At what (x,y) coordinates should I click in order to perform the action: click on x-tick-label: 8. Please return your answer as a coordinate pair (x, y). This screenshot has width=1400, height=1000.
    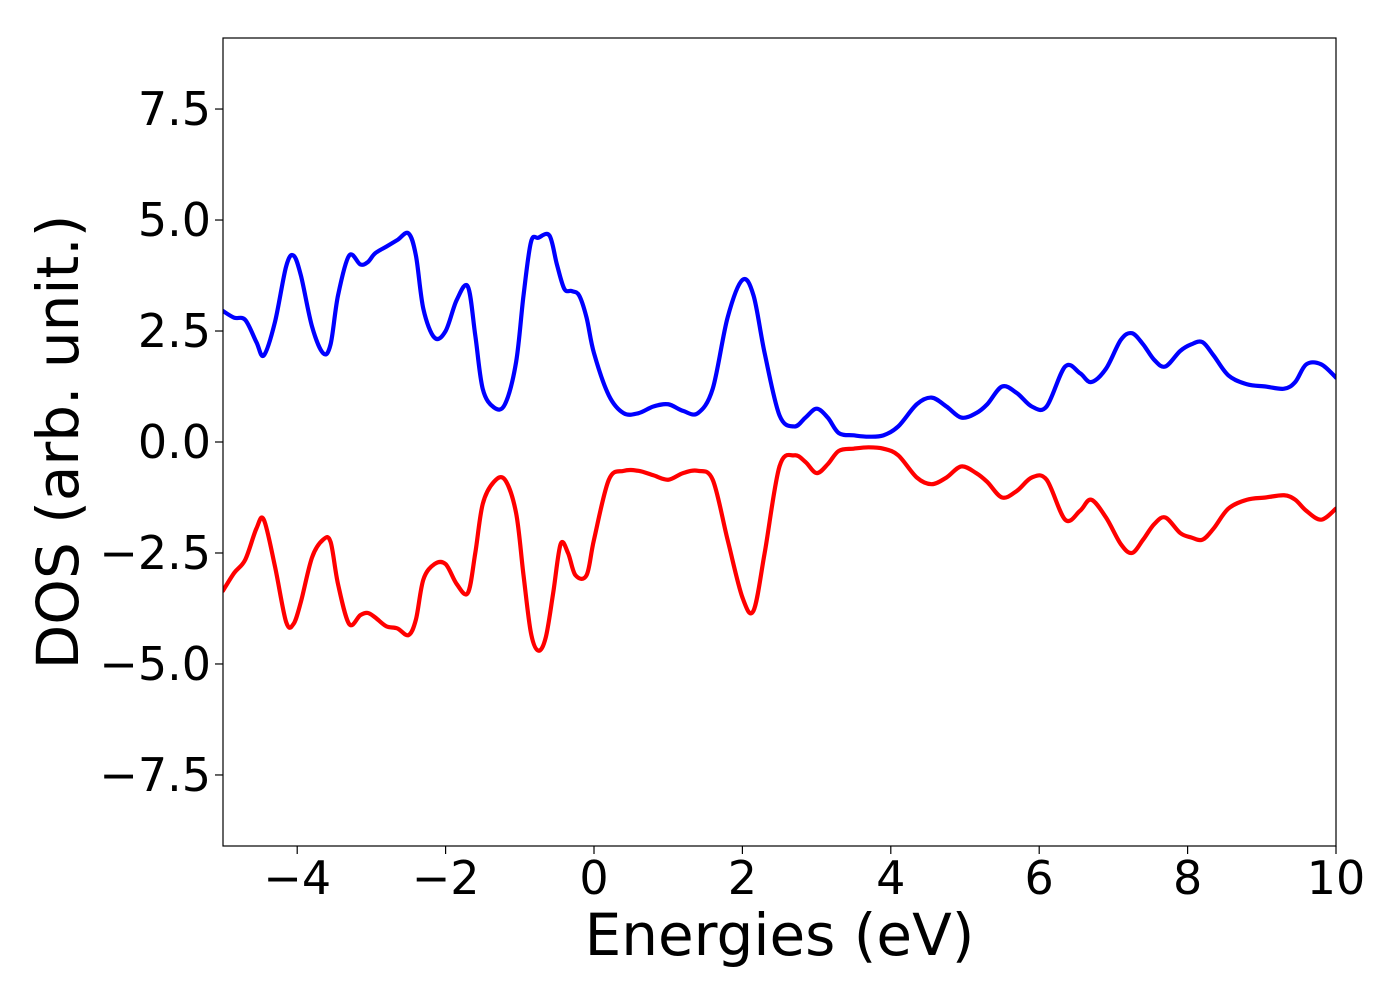
    Looking at the image, I should click on (1187, 878).